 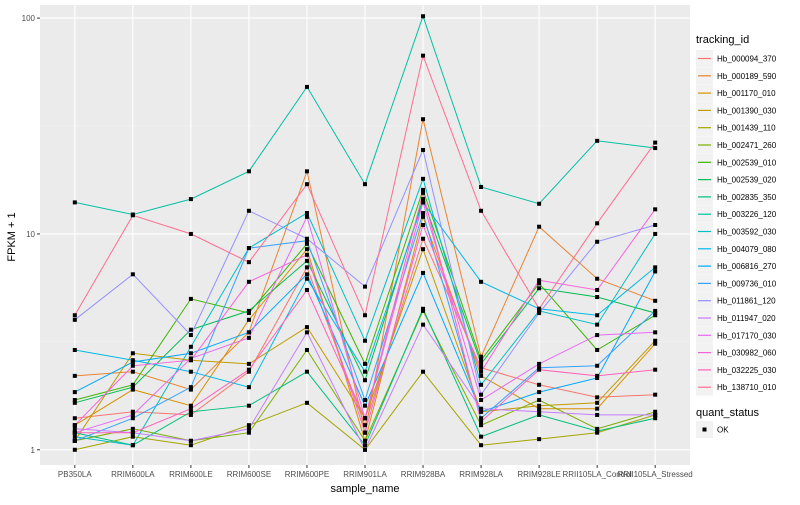 What do you see at coordinates (747, 353) in the screenshot?
I see `legend-label: Hb_030982_060` at bounding box center [747, 353].